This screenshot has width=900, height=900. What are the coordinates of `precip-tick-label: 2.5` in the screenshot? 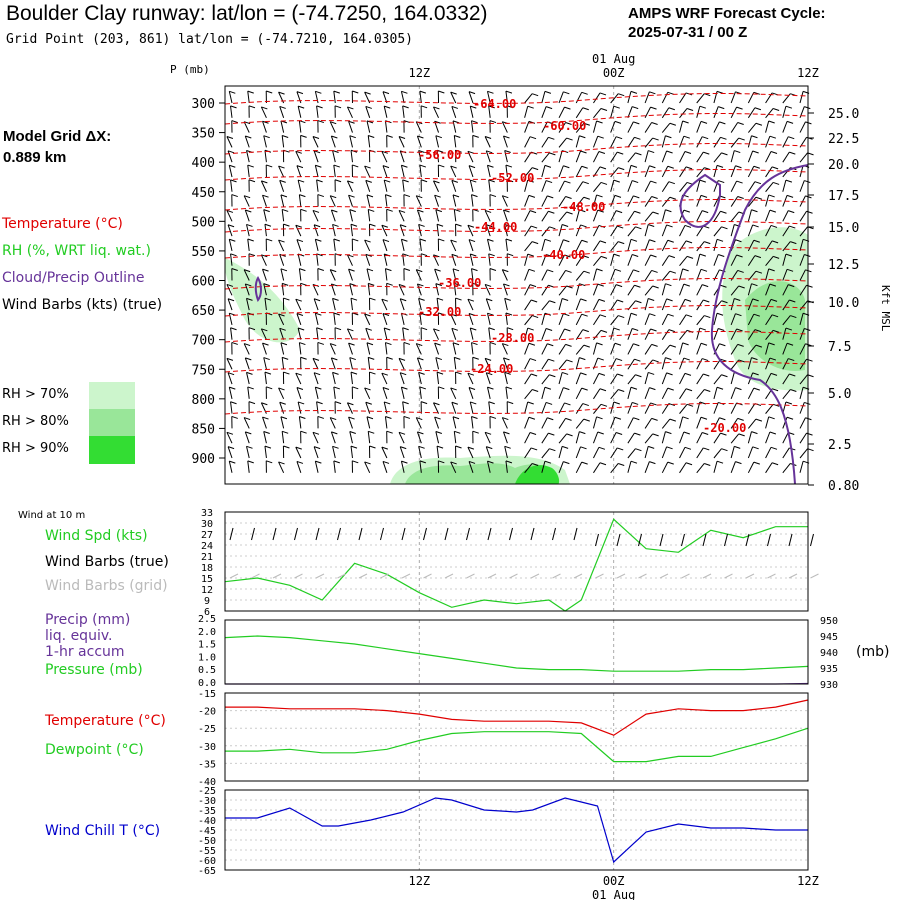 It's located at (207, 619).